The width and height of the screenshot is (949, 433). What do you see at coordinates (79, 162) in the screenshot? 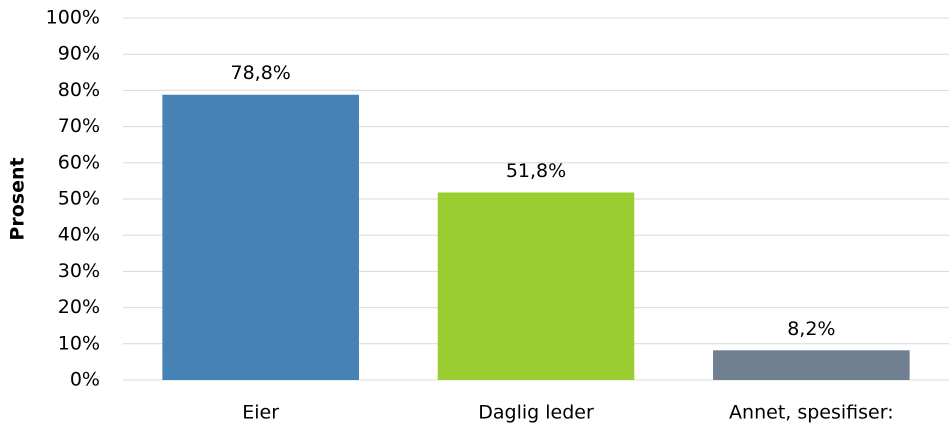
I see `y-tick-label: 60%` at bounding box center [79, 162].